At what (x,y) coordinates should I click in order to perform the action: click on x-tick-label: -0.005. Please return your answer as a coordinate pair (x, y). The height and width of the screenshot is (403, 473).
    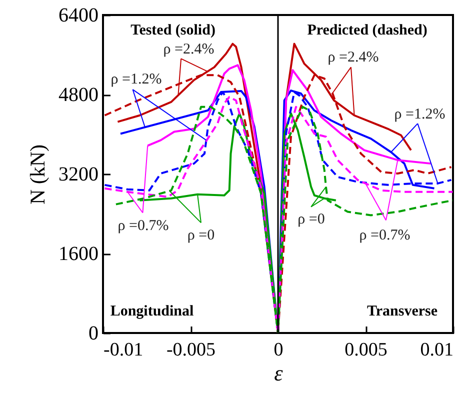
    Looking at the image, I should click on (191, 350).